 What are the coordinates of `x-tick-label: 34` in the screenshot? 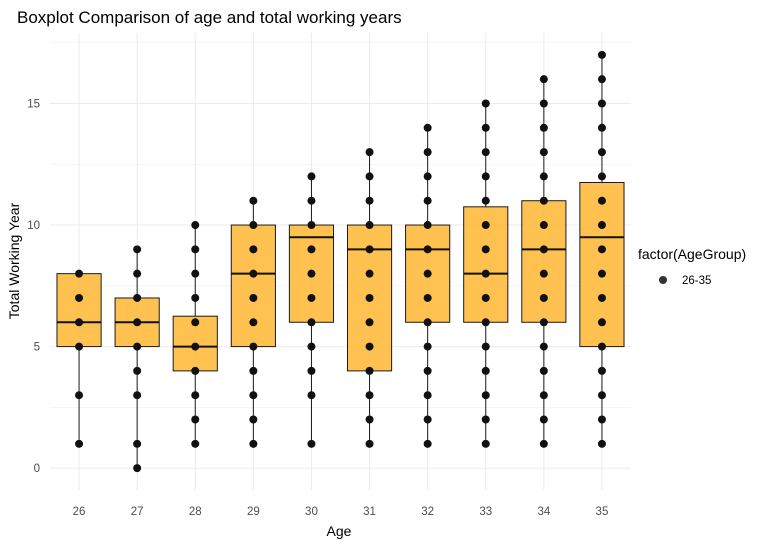 It's located at (543, 512).